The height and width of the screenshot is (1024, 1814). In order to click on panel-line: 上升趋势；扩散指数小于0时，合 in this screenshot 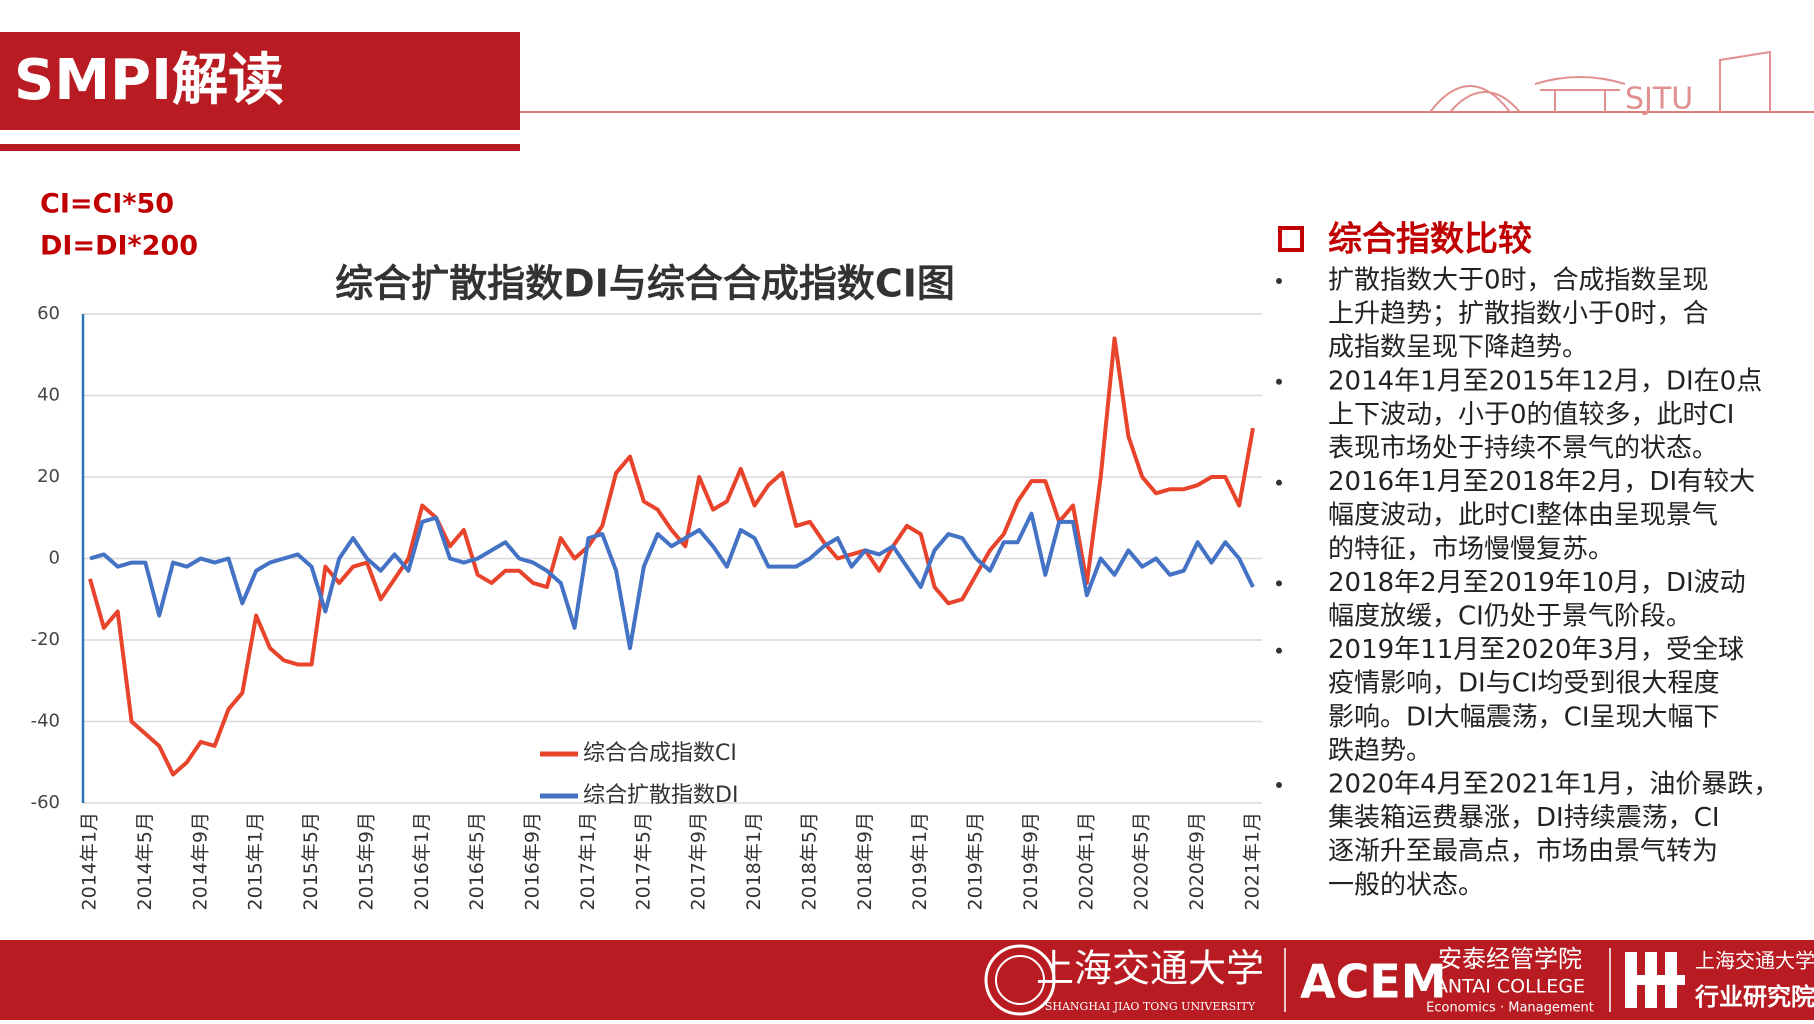, I will do `click(1518, 314)`.